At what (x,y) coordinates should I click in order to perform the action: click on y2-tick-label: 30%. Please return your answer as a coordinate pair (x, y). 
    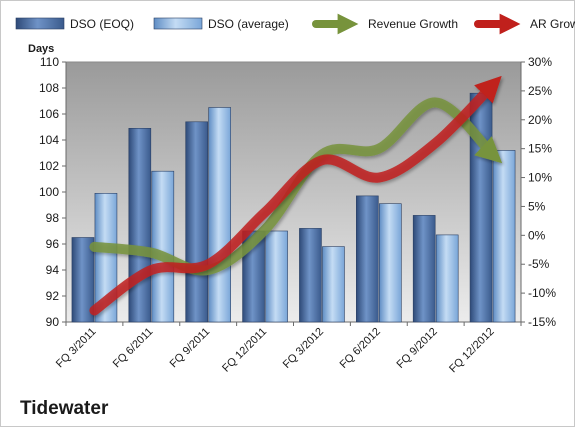
    Looking at the image, I should click on (540, 62).